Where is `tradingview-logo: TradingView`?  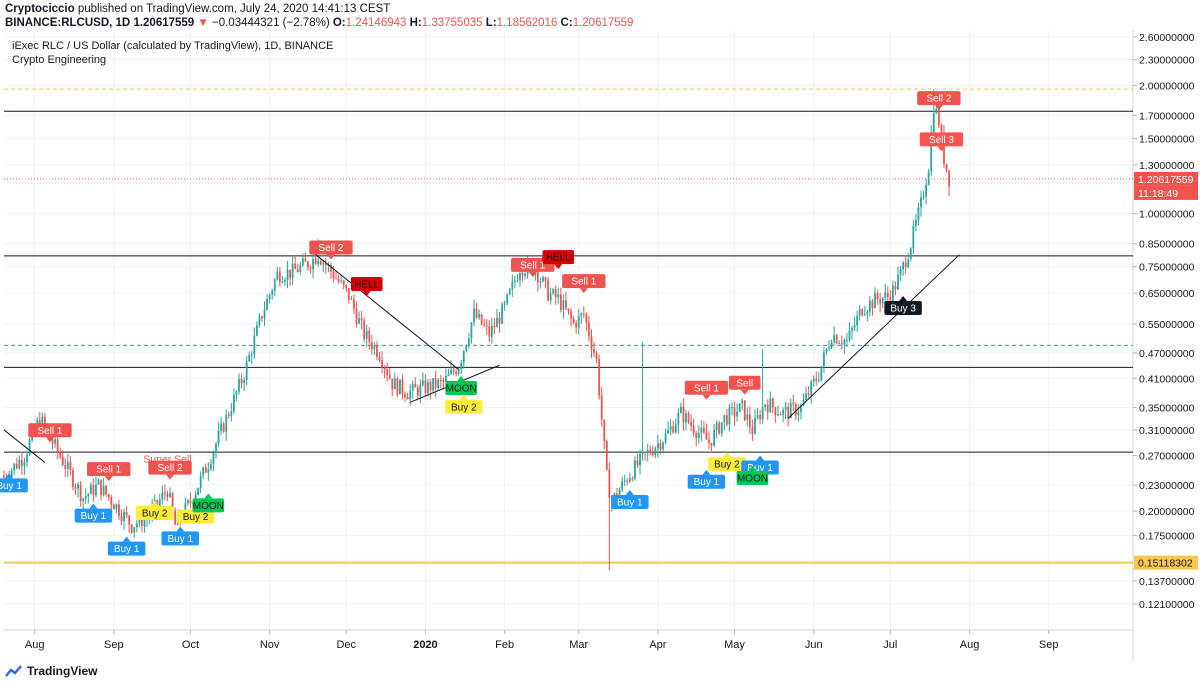 tradingview-logo: TradingView is located at coordinates (51, 671).